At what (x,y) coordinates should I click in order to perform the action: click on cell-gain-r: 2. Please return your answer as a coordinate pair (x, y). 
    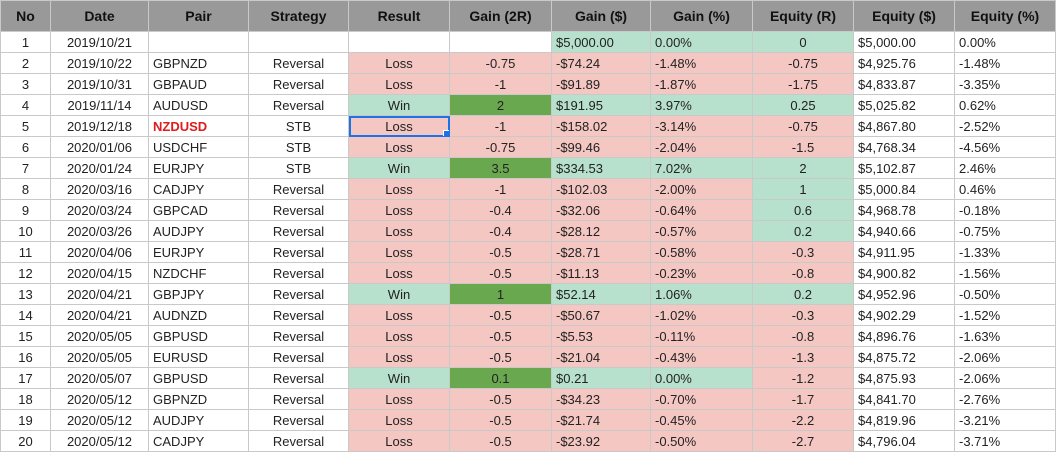
    Looking at the image, I should click on (500, 105).